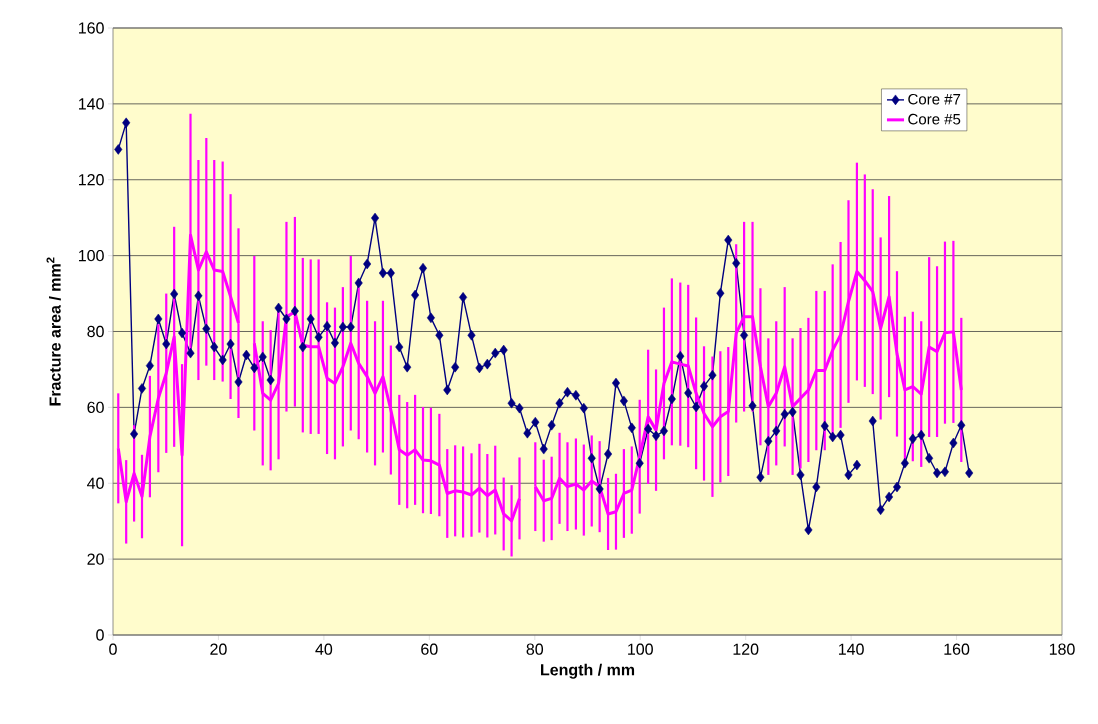 This screenshot has width=1098, height=724. I want to click on y-tick-label: 140, so click(91, 104).